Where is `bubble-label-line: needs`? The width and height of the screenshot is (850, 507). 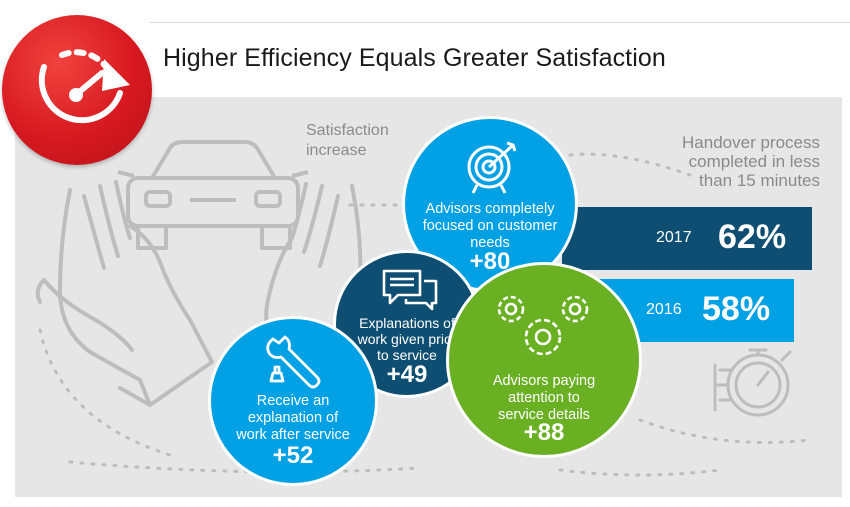 bubble-label-line: needs is located at coordinates (490, 243).